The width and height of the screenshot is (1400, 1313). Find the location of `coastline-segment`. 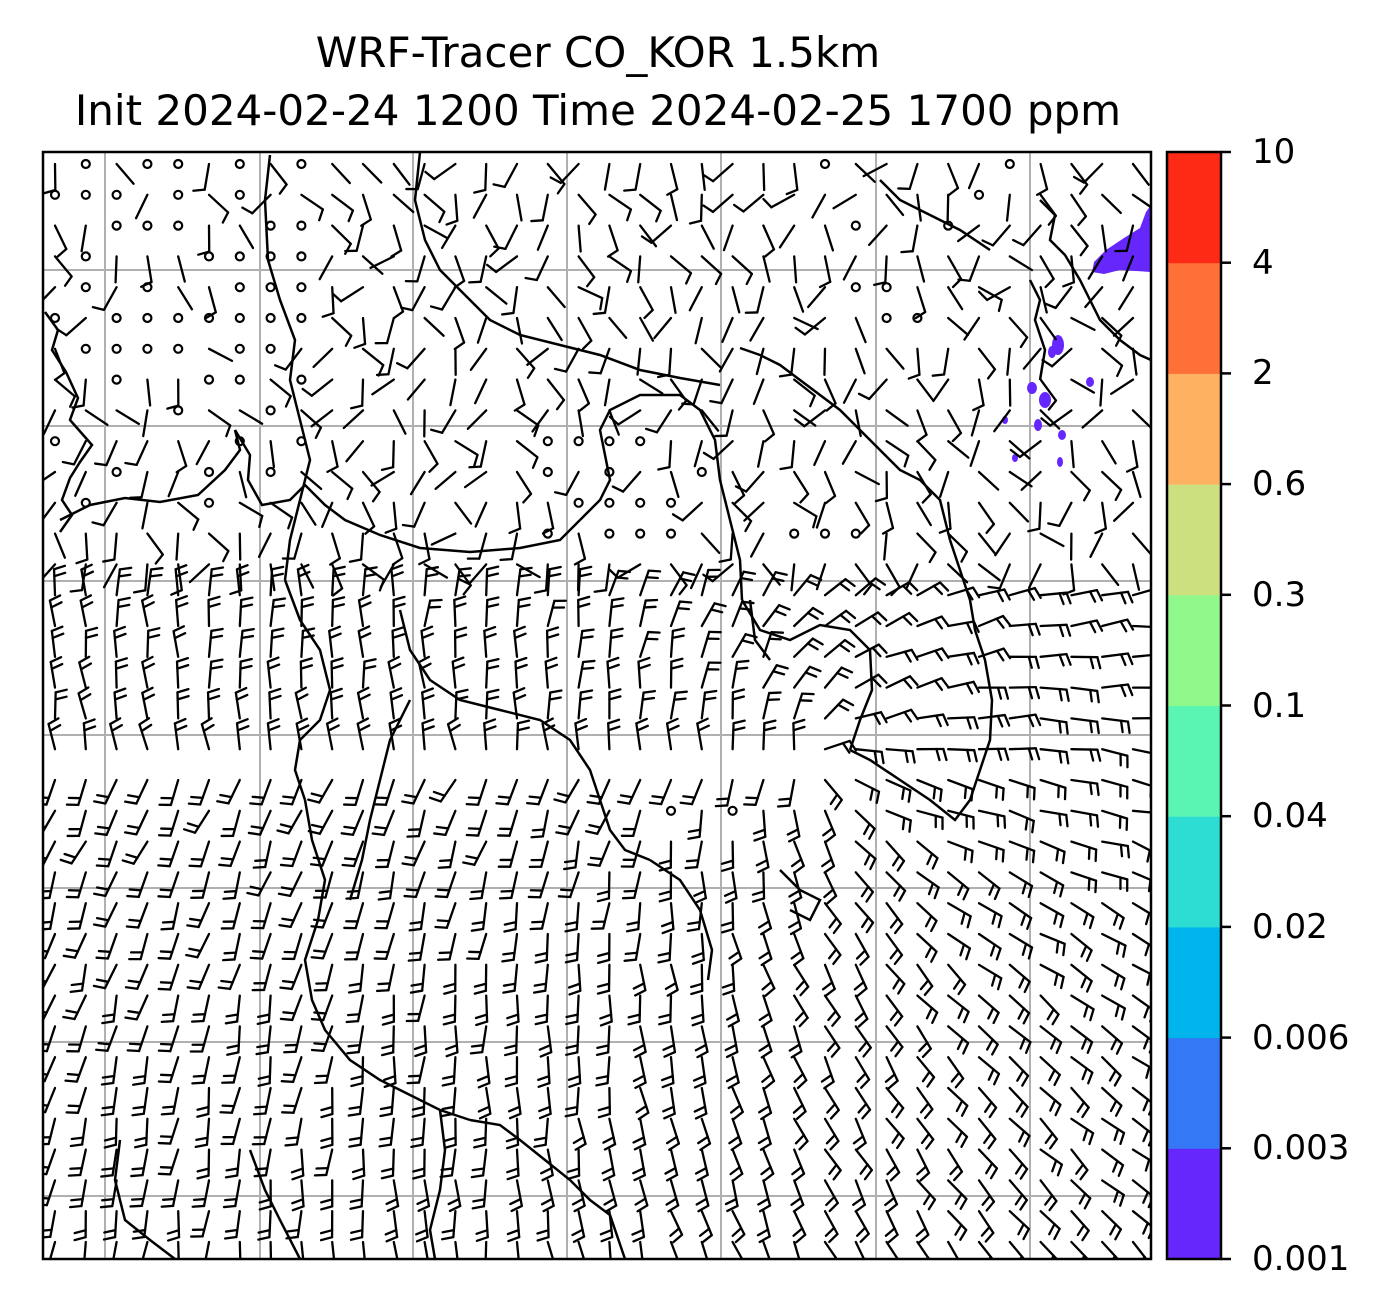

coastline-segment is located at coordinates (407, 491).